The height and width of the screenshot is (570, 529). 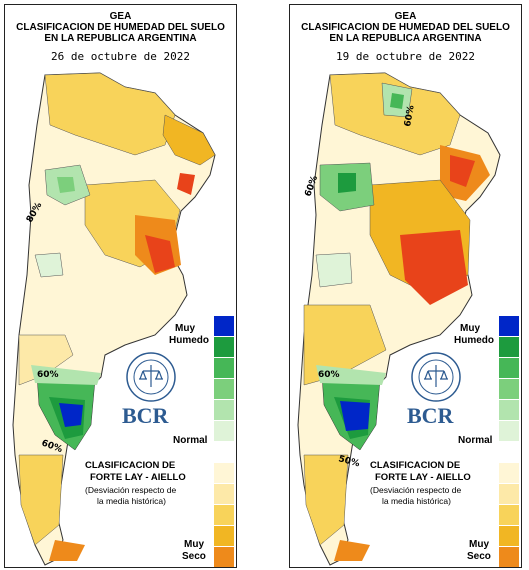 I want to click on zone-lightgreen-patagonia-right, so click(x=351, y=375).